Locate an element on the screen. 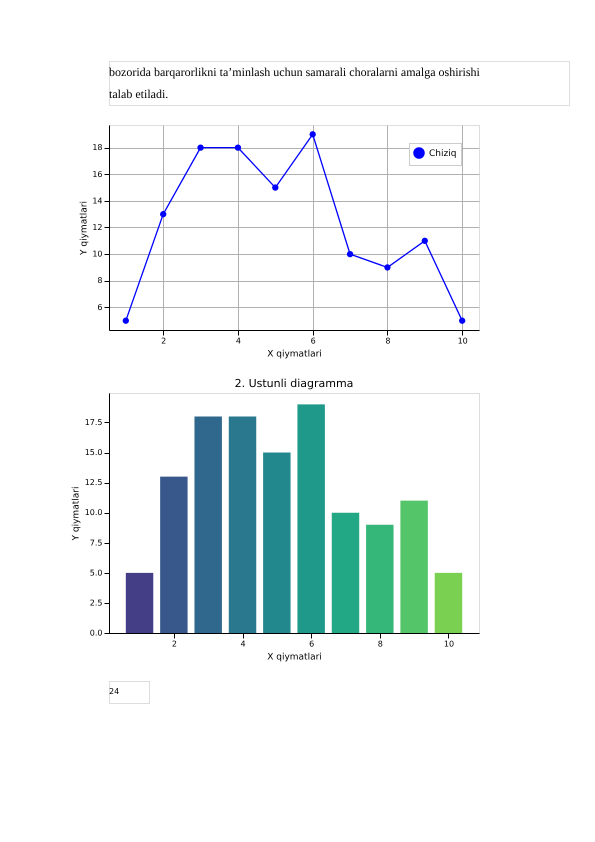 The height and width of the screenshot is (842, 595). y-tick-label: 10.0 is located at coordinates (93, 513).